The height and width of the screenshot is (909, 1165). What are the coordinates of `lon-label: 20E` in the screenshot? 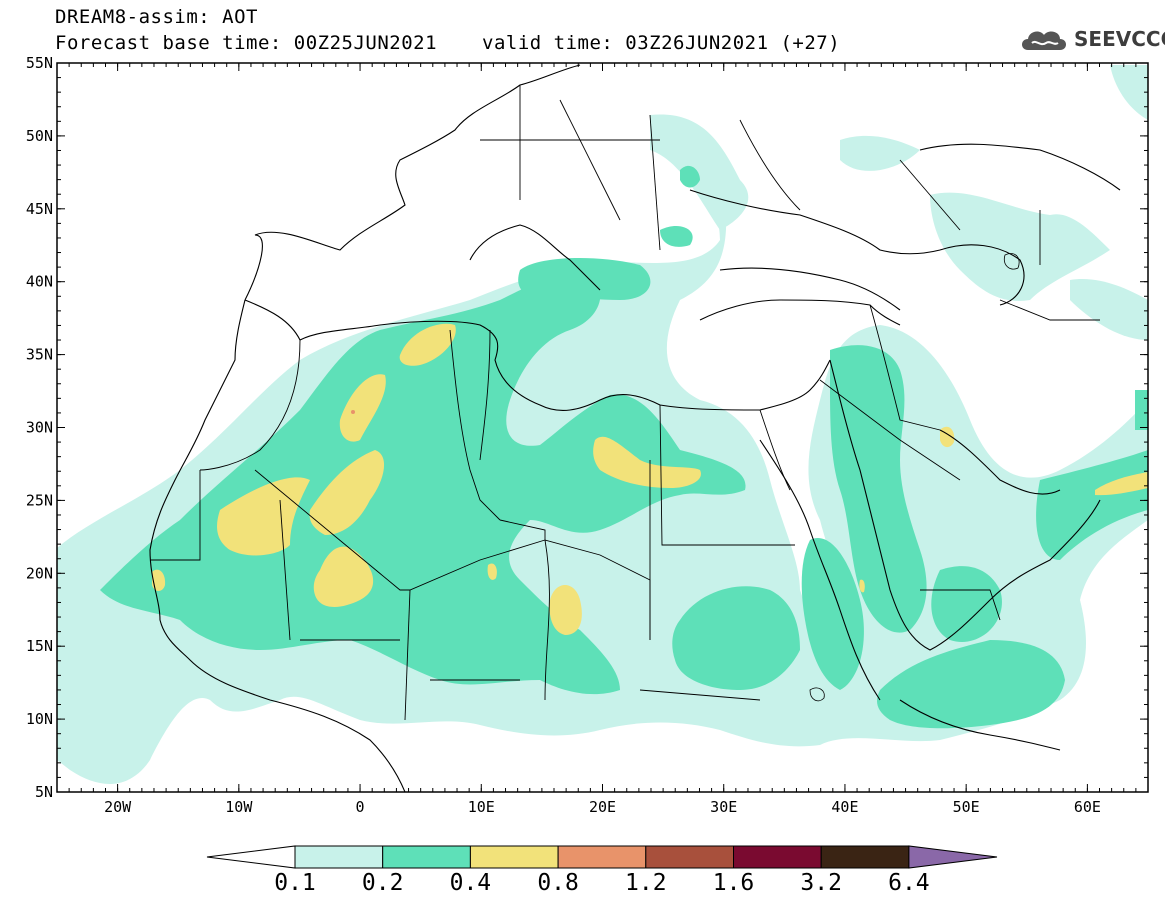 It's located at (602, 807).